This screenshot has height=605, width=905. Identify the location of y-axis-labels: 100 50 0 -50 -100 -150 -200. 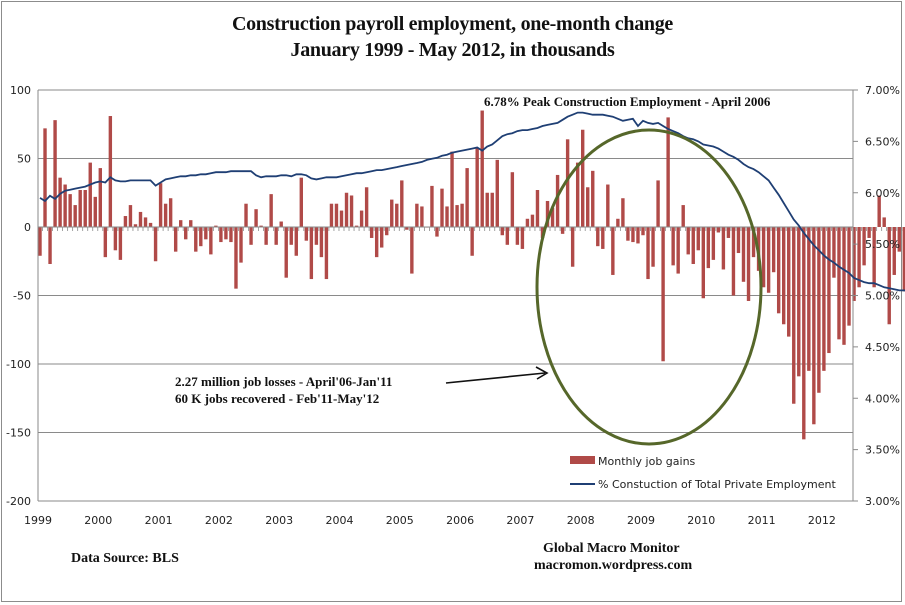
(18, 296).